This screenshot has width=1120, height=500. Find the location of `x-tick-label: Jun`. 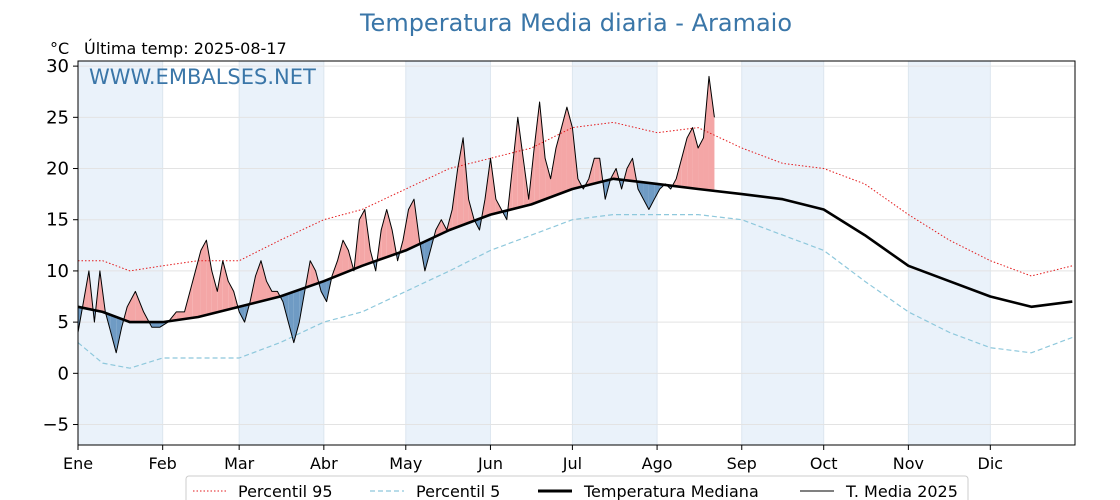

x-tick-label: Jun is located at coordinates (490, 463).